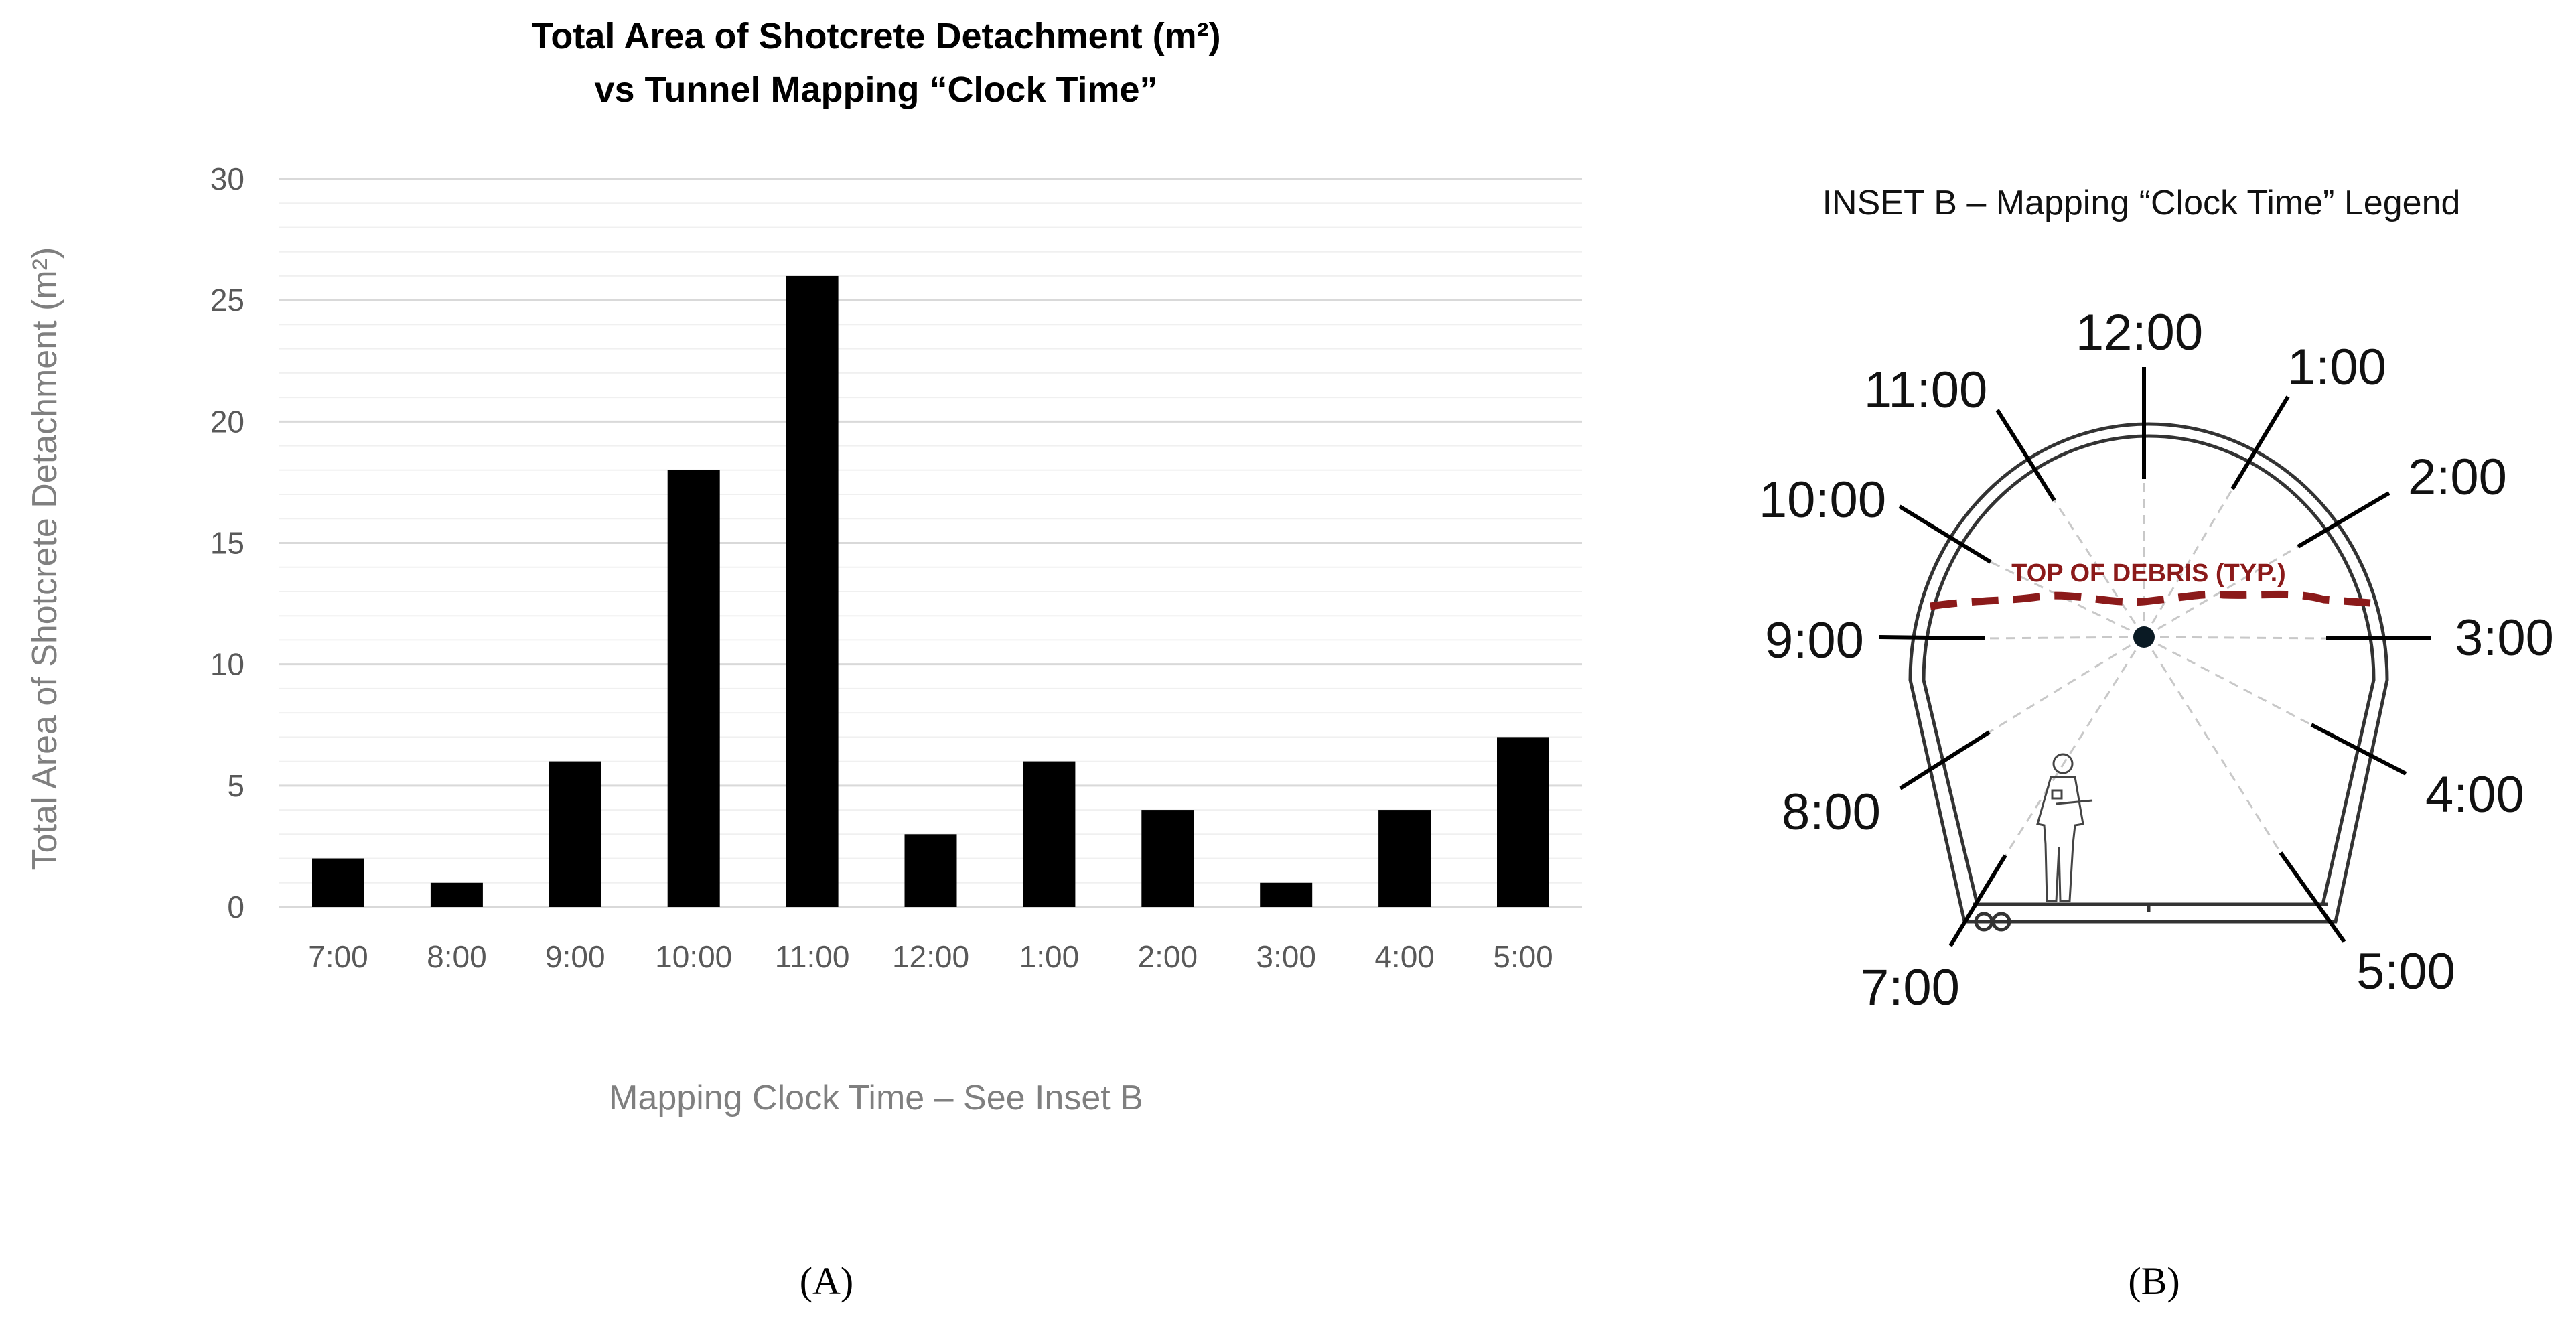 The image size is (2576, 1329). Describe the element at coordinates (2336, 367) in the screenshot. I see `clock-label-1: 1:00` at that location.